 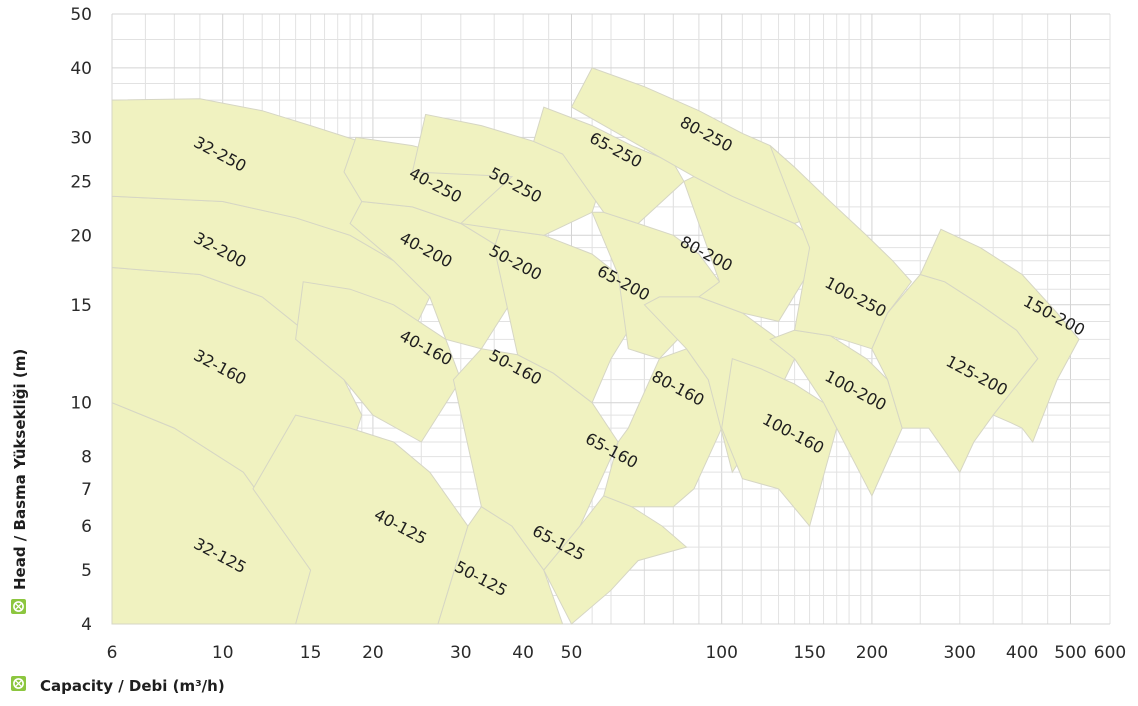 I want to click on x-tick-label: 10, so click(x=223, y=653).